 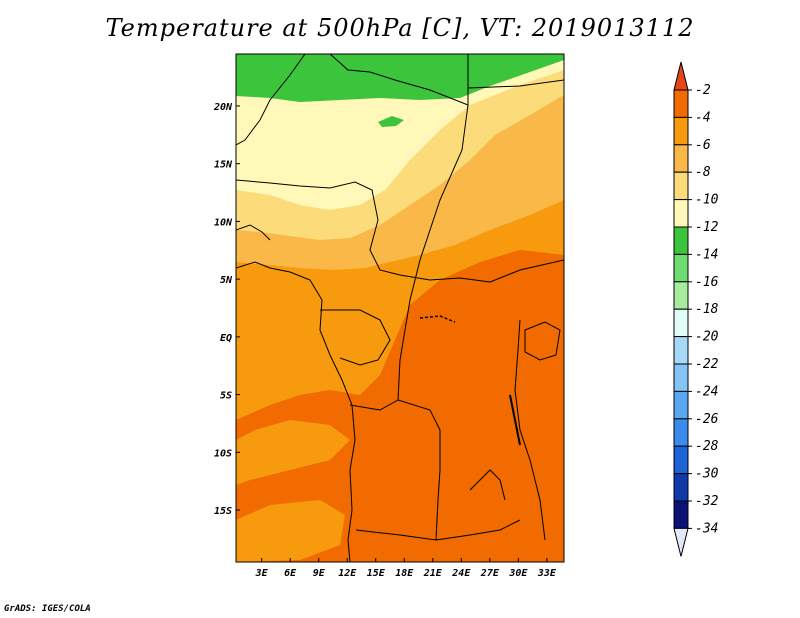 What do you see at coordinates (703, 145) in the screenshot?
I see `colorbar-label: -6` at bounding box center [703, 145].